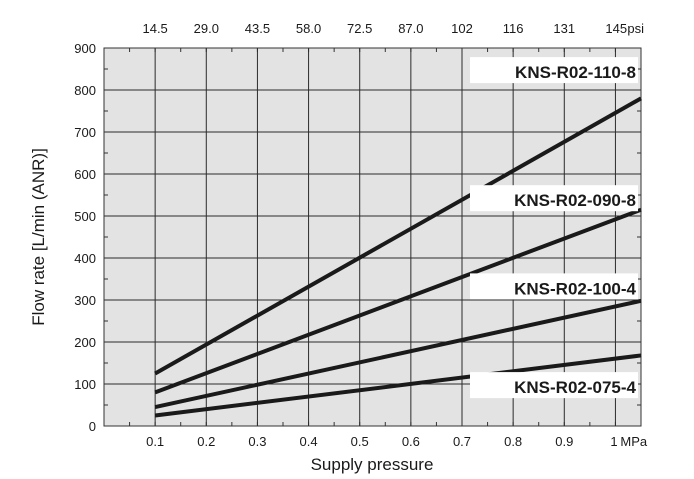 The width and height of the screenshot is (694, 479). I want to click on series-label: KNS-R02-090-8, so click(575, 200).